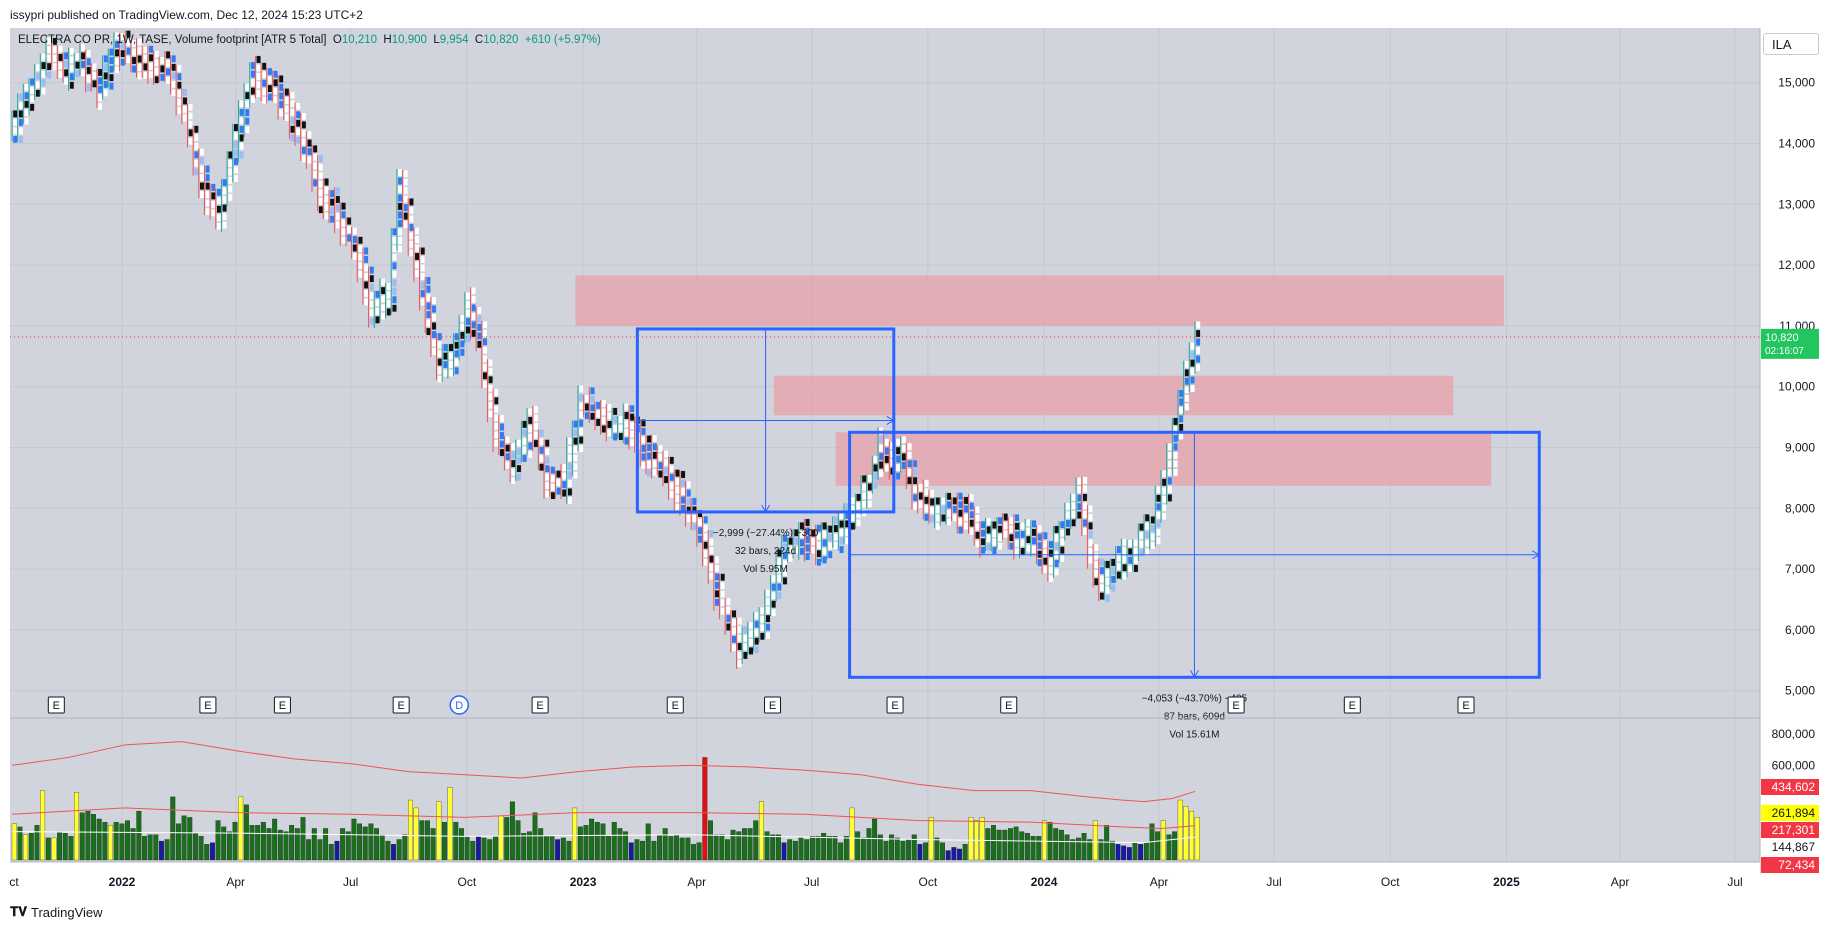  I want to click on current-price-tag, so click(1790, 343).